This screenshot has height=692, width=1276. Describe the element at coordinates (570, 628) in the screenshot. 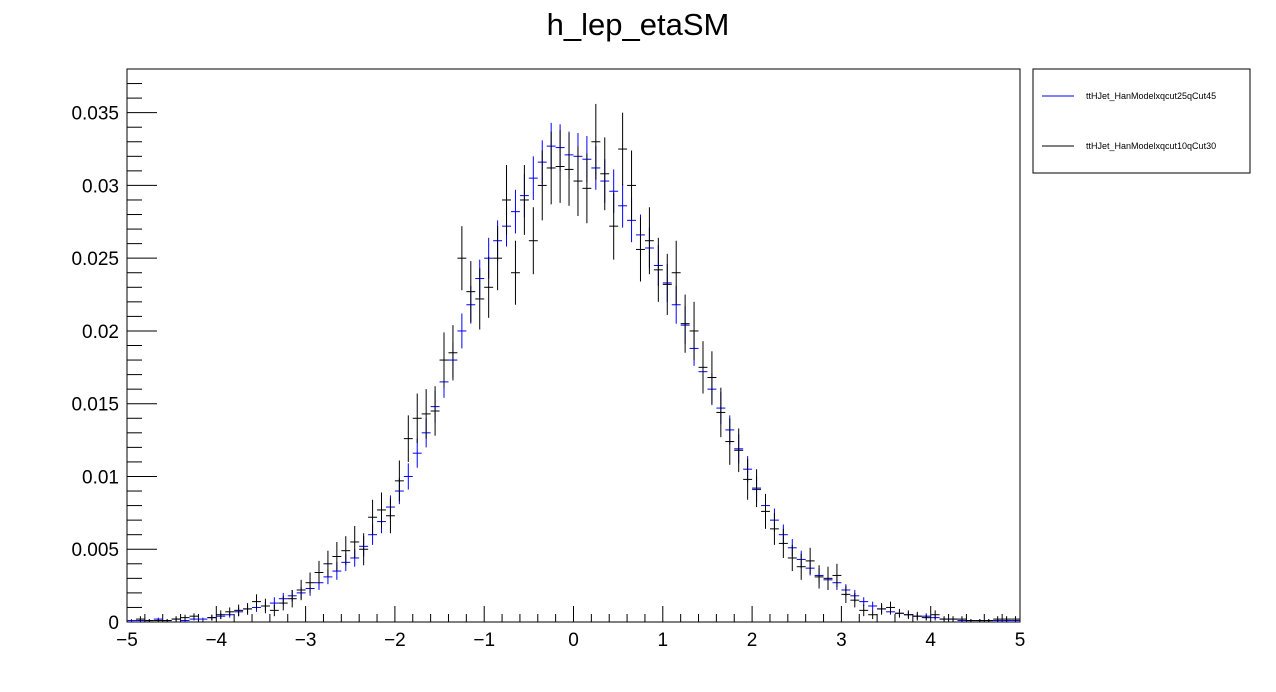

I see `x-axis: −5 −4 −3 −2 −1 0 1 2 3 4 5` at that location.